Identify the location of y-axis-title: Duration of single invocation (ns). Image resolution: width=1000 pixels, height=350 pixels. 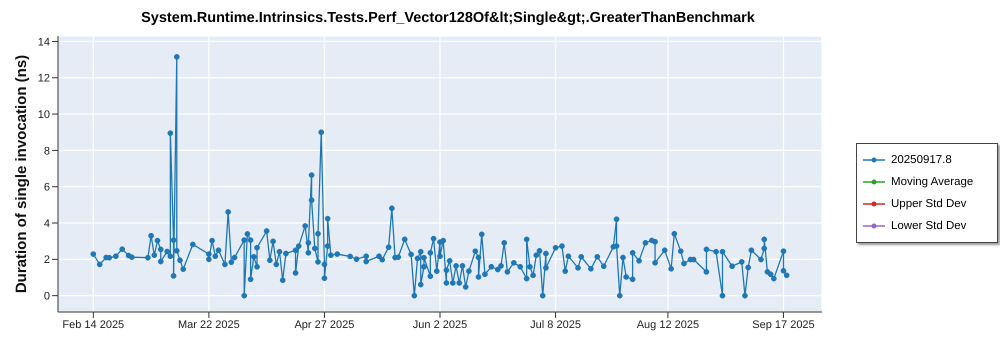
(21, 174).